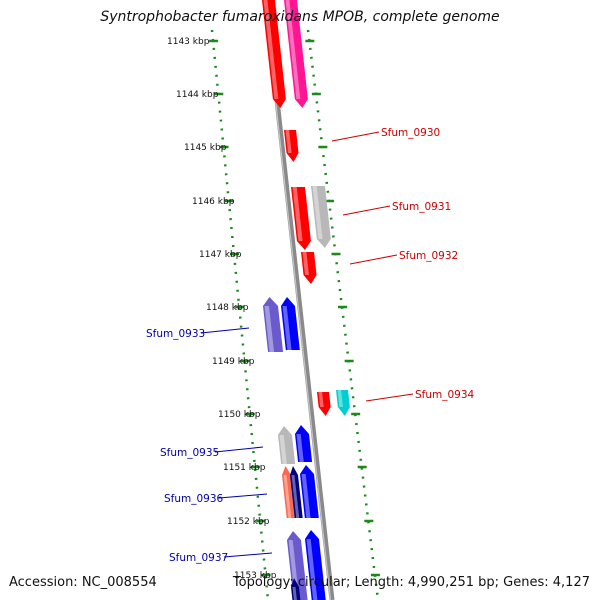  I want to click on rev-gene-sfum0935, so click(303, 443).